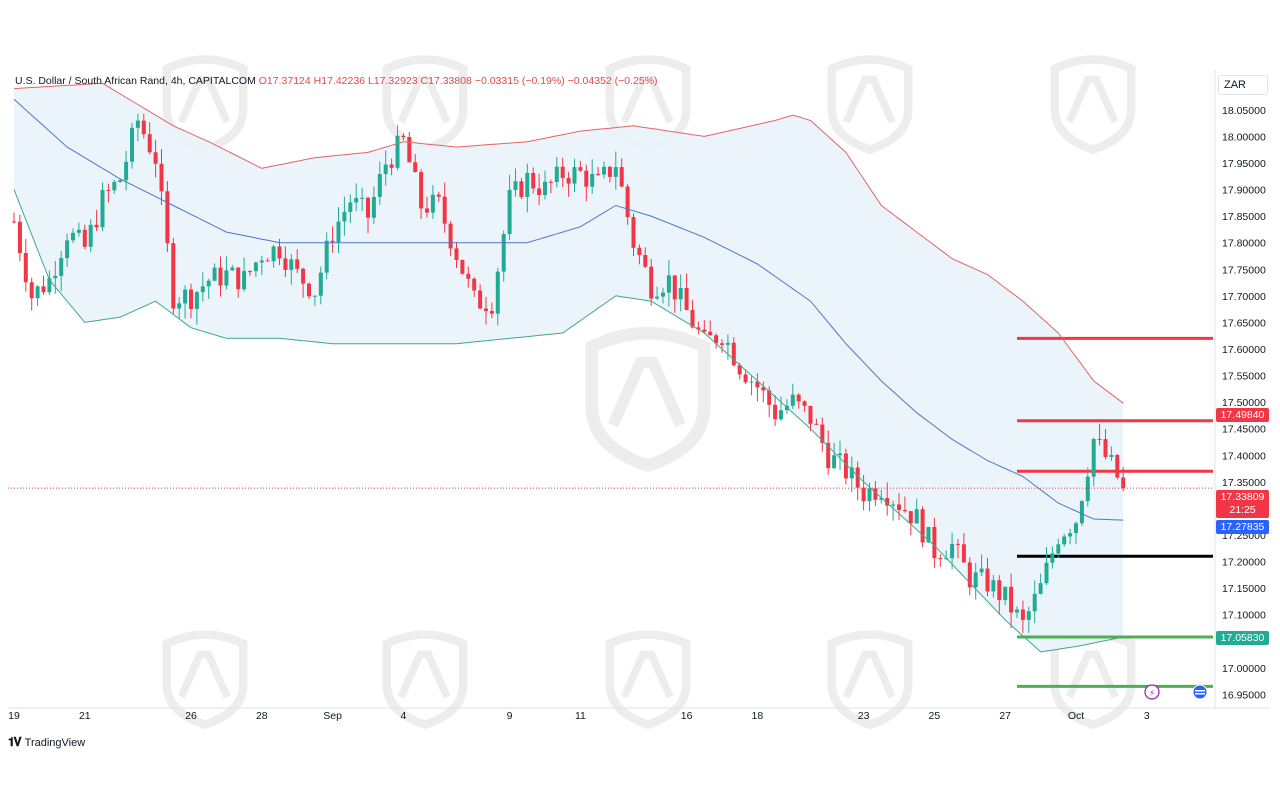 The image size is (1280, 803). Describe the element at coordinates (1242, 497) in the screenshot. I see `last-price-value: 17.33809` at that location.